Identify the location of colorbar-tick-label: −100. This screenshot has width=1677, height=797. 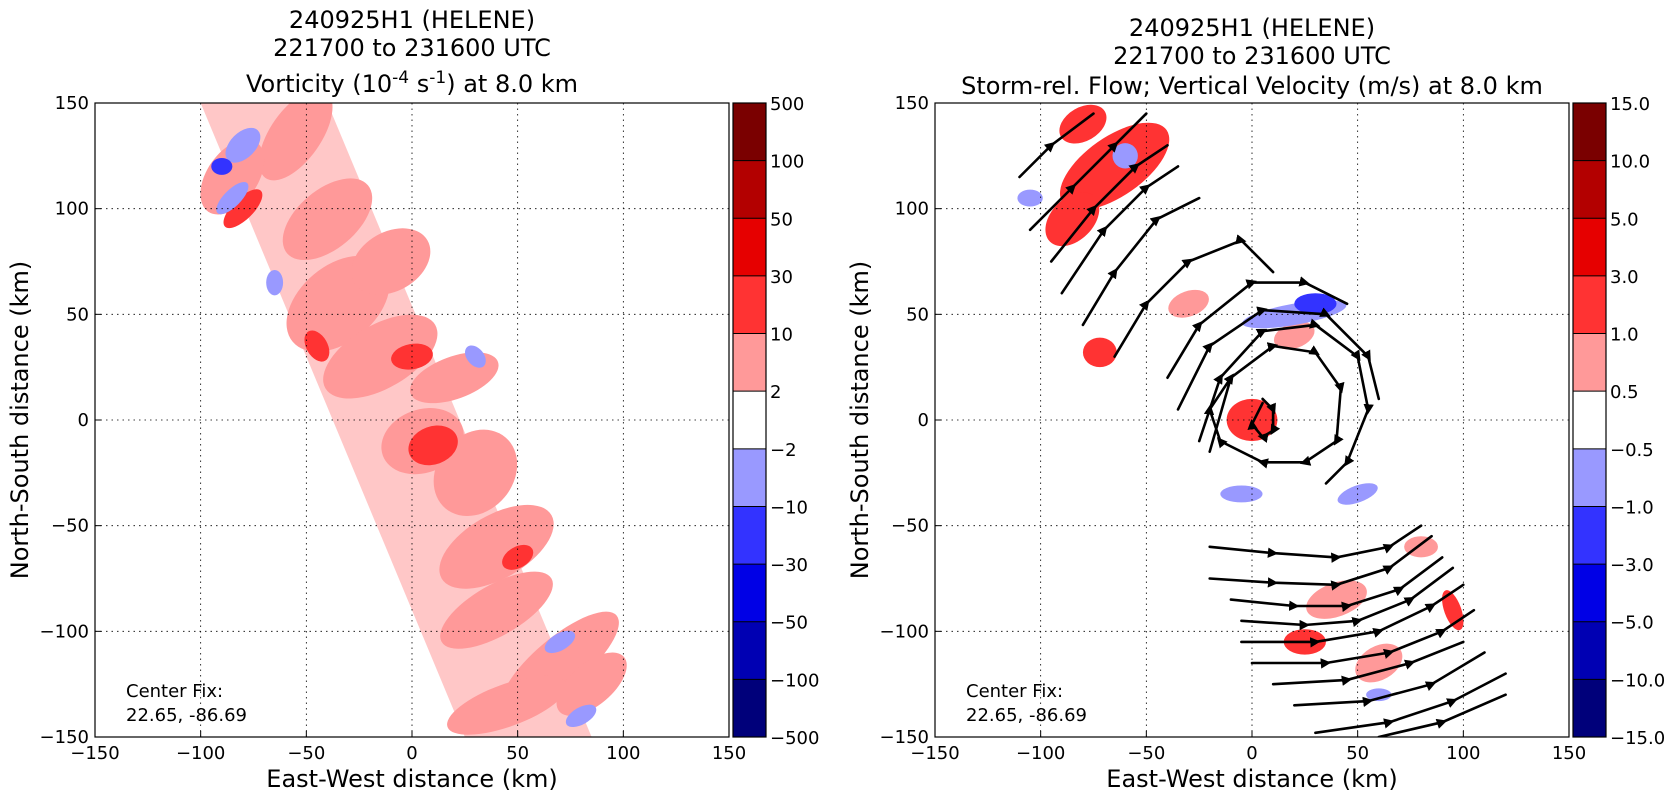
(794, 680).